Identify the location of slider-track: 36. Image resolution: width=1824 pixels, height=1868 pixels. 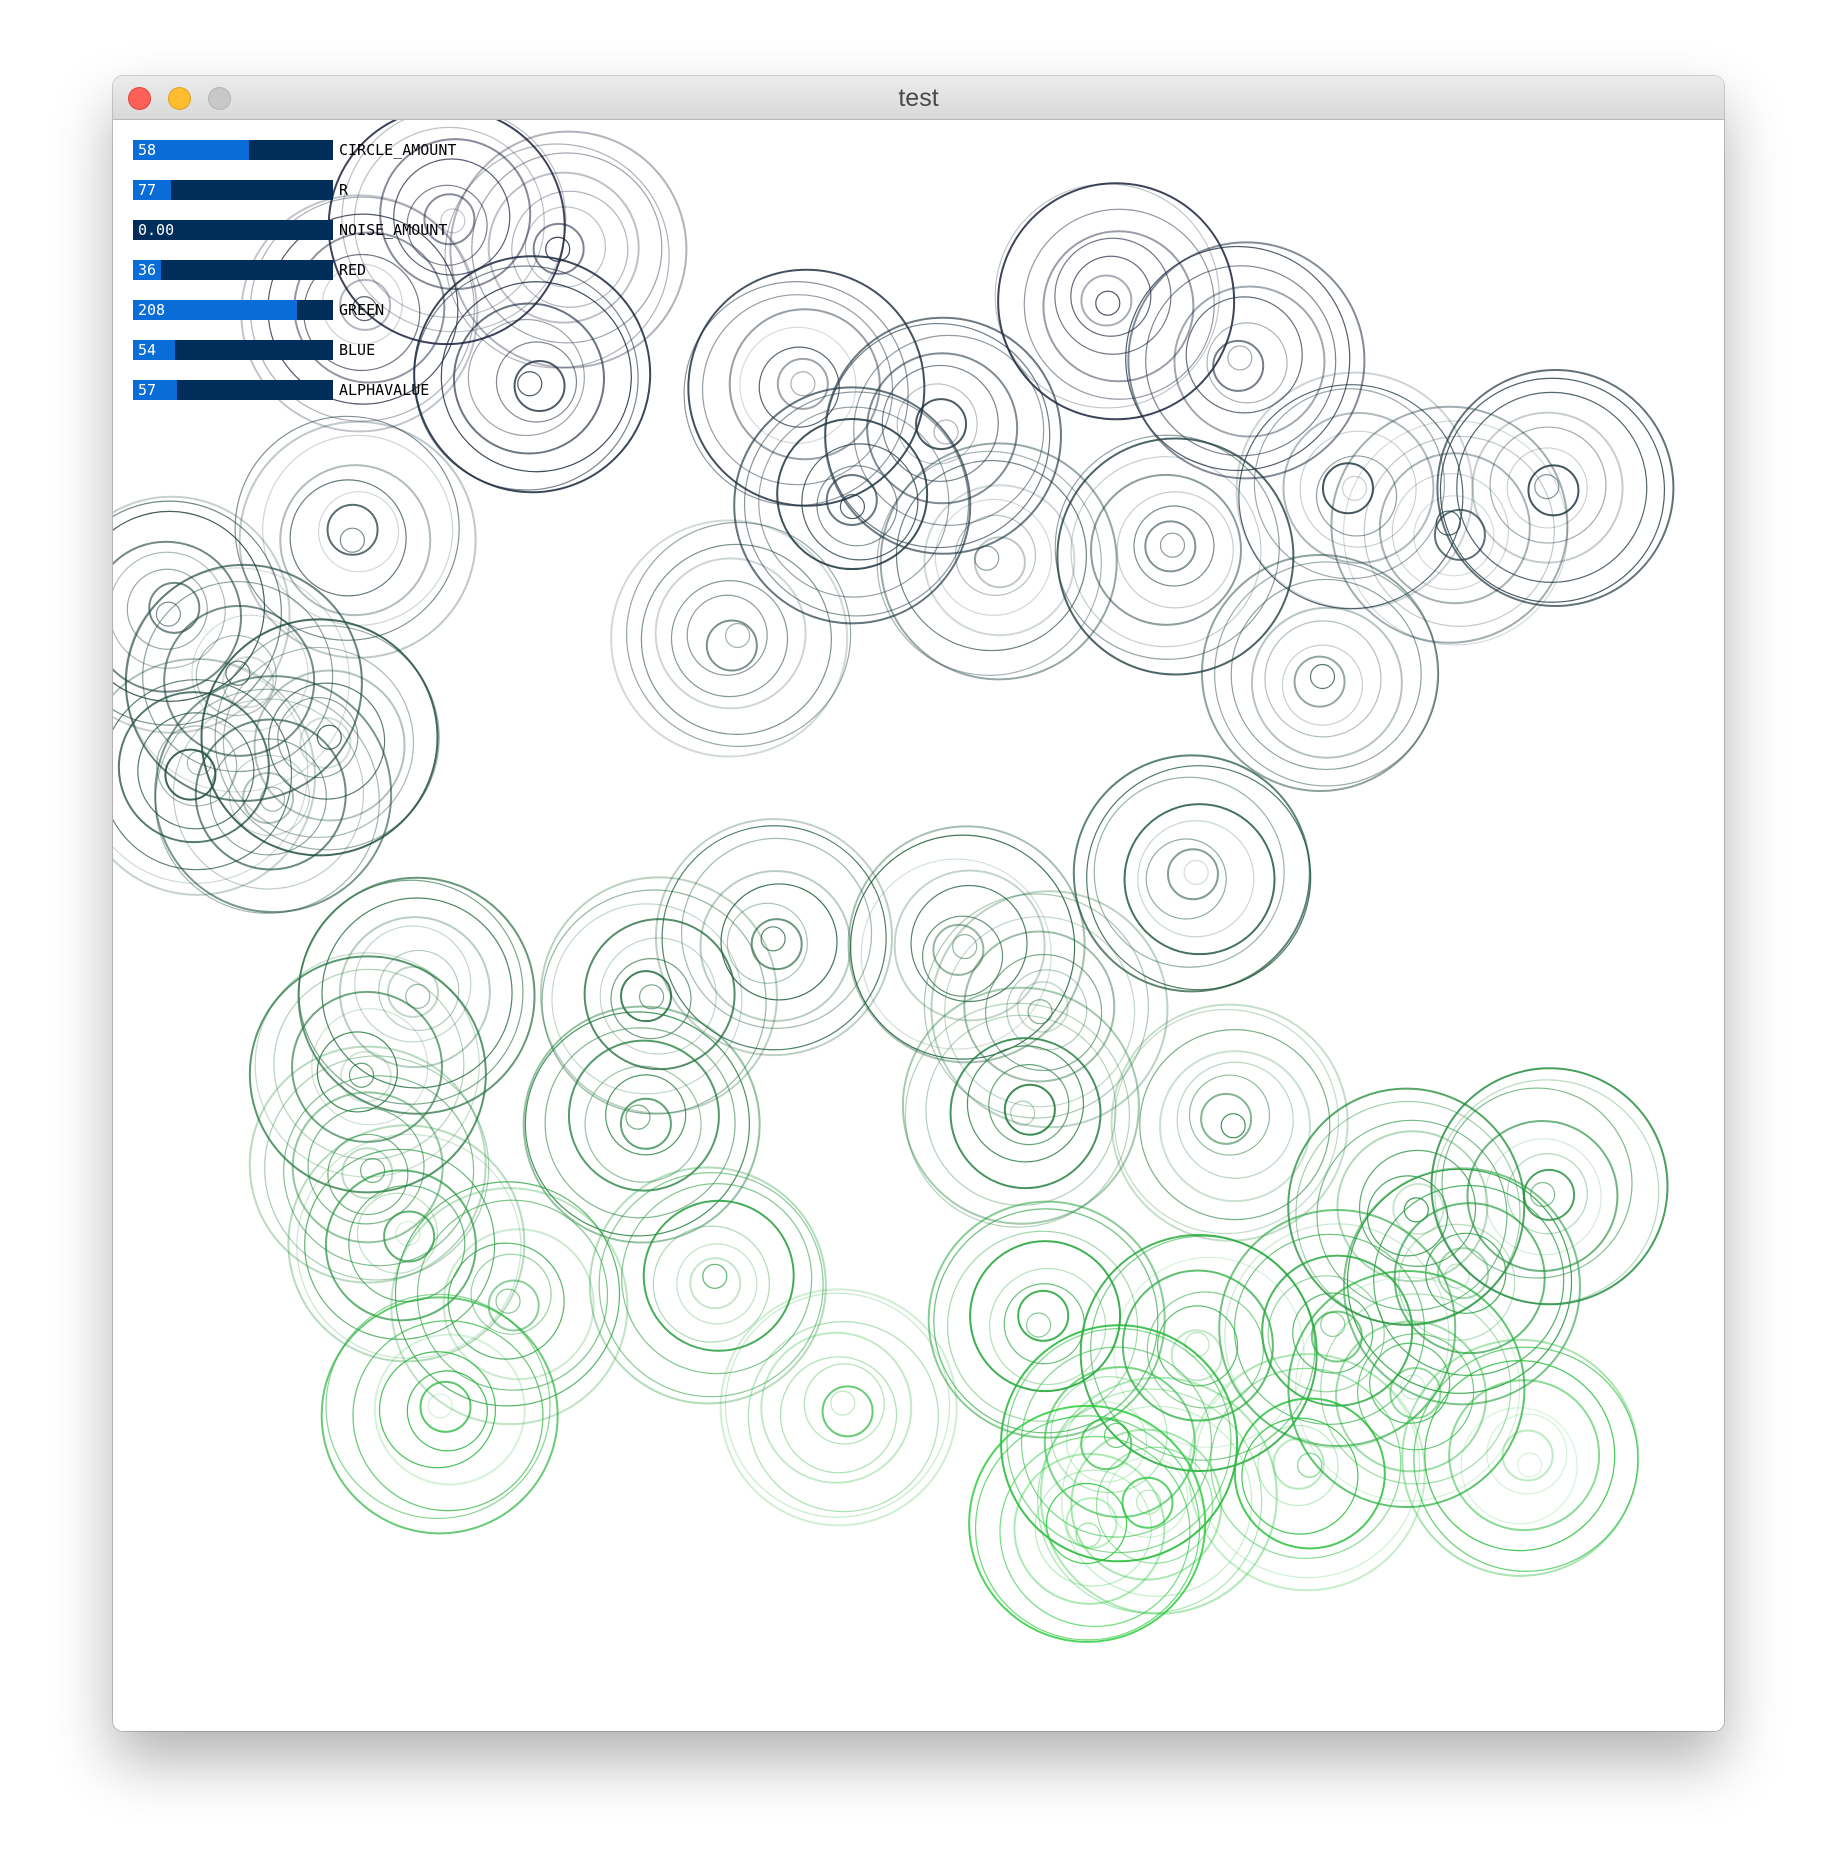
(233, 270).